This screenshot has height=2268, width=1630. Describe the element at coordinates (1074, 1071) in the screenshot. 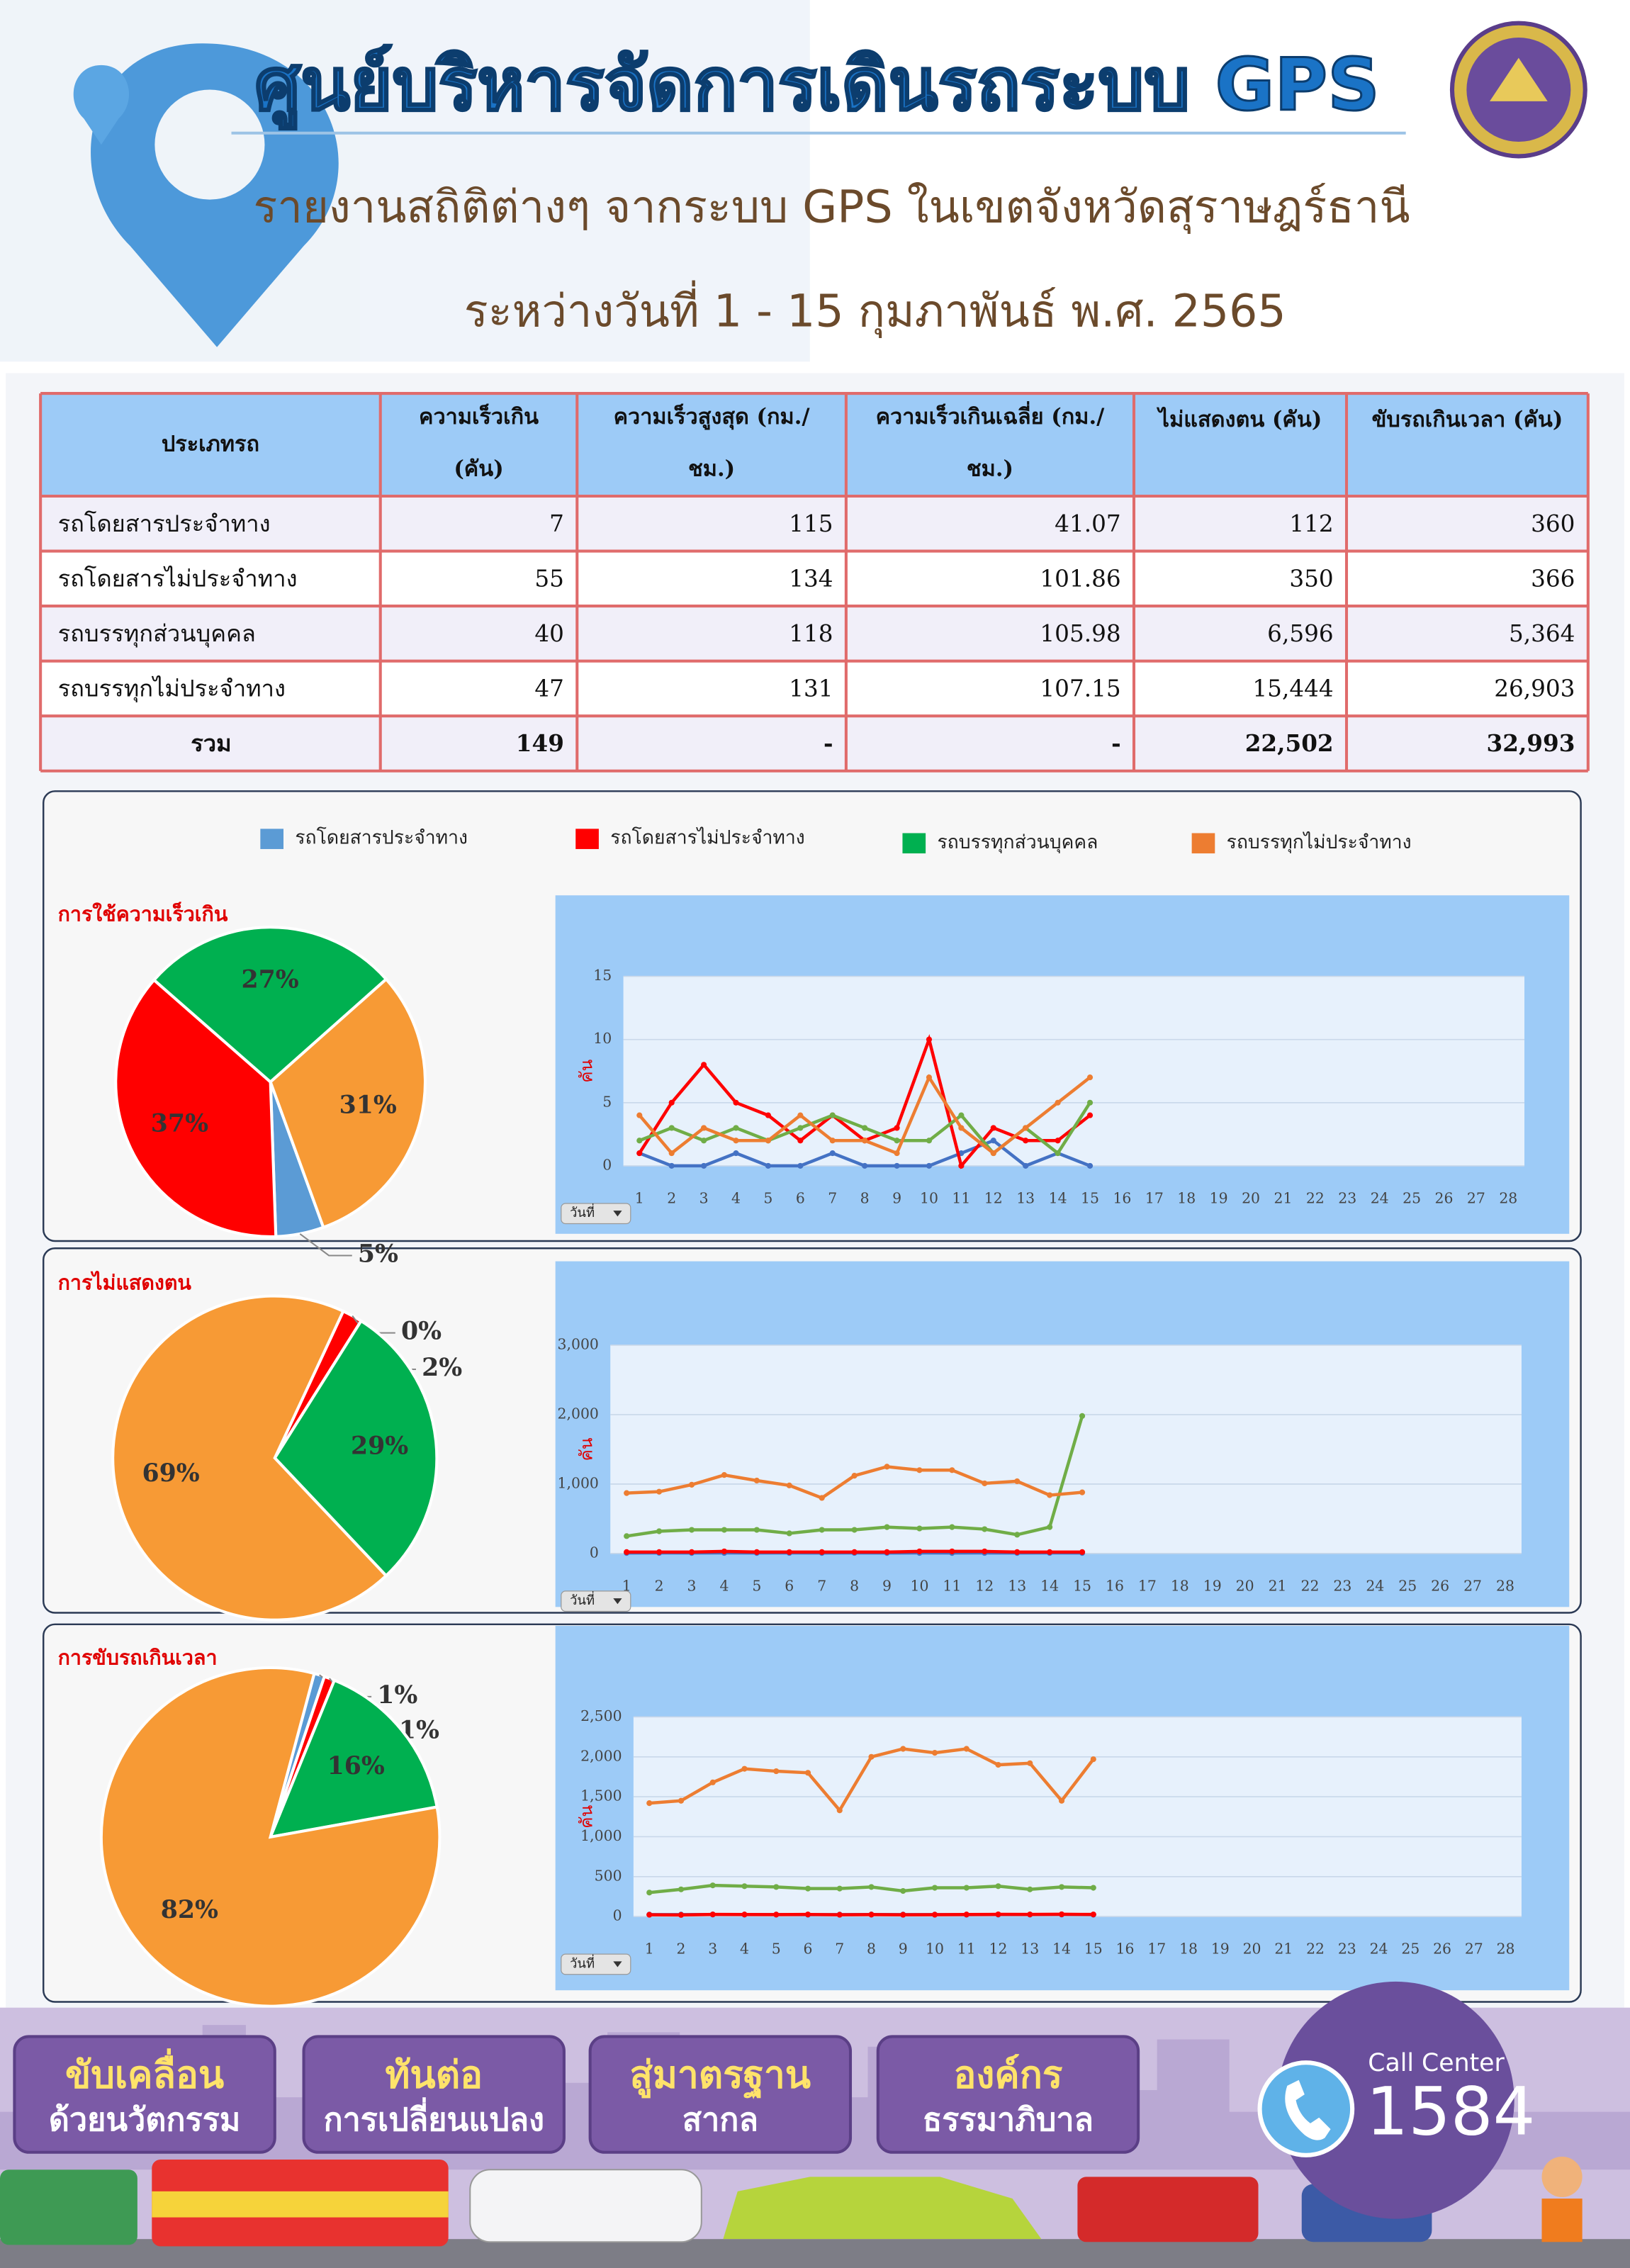

I see `plot-area` at that location.